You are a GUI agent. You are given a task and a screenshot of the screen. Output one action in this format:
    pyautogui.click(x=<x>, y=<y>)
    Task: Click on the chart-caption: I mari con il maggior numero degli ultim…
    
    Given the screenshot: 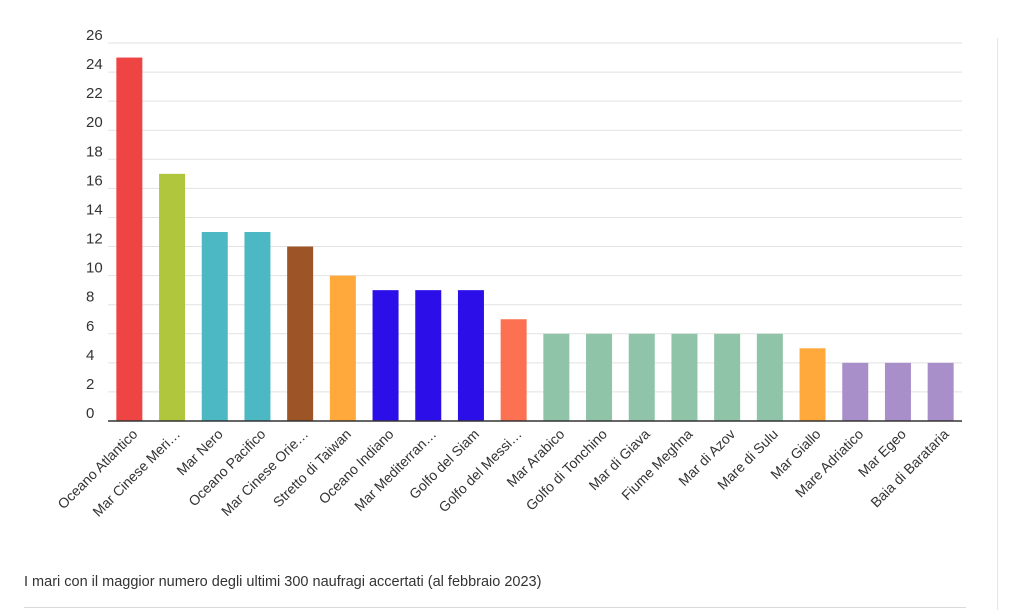 What is the action you would take?
    pyautogui.click(x=283, y=582)
    